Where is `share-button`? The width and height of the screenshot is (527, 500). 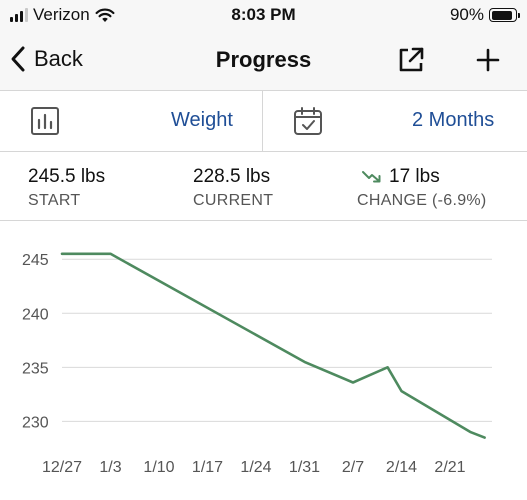
share-button is located at coordinates (411, 60).